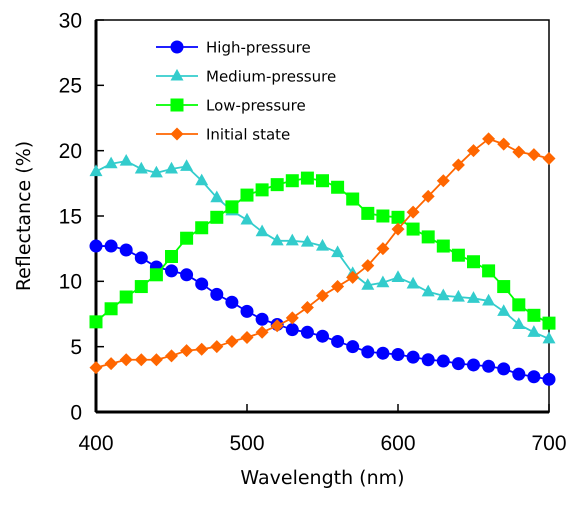  What do you see at coordinates (271, 76) in the screenshot?
I see `legend-label: Medium-pressure` at bounding box center [271, 76].